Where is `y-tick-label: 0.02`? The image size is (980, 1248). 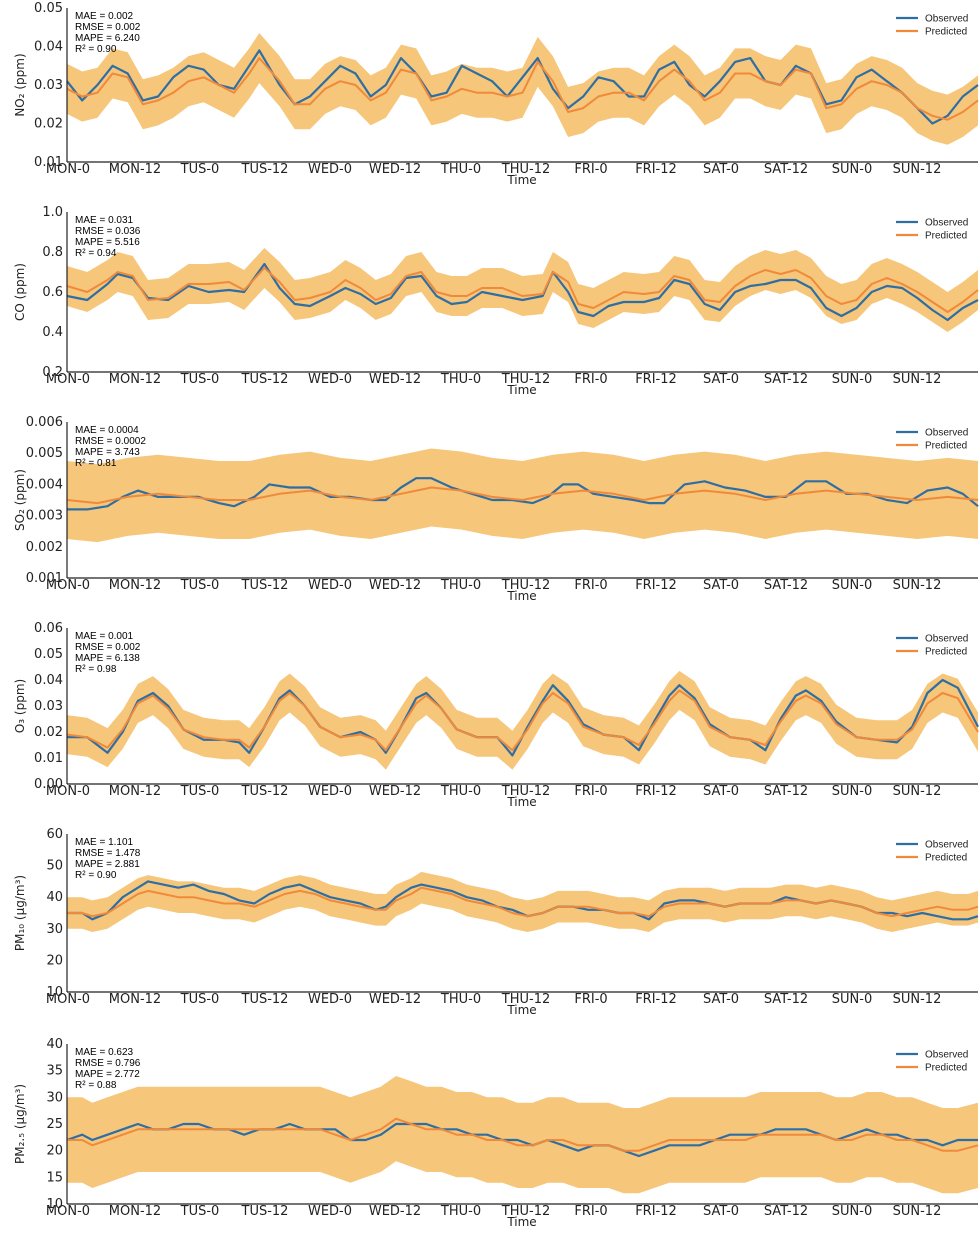 y-tick-label: 0.02 is located at coordinates (48, 732).